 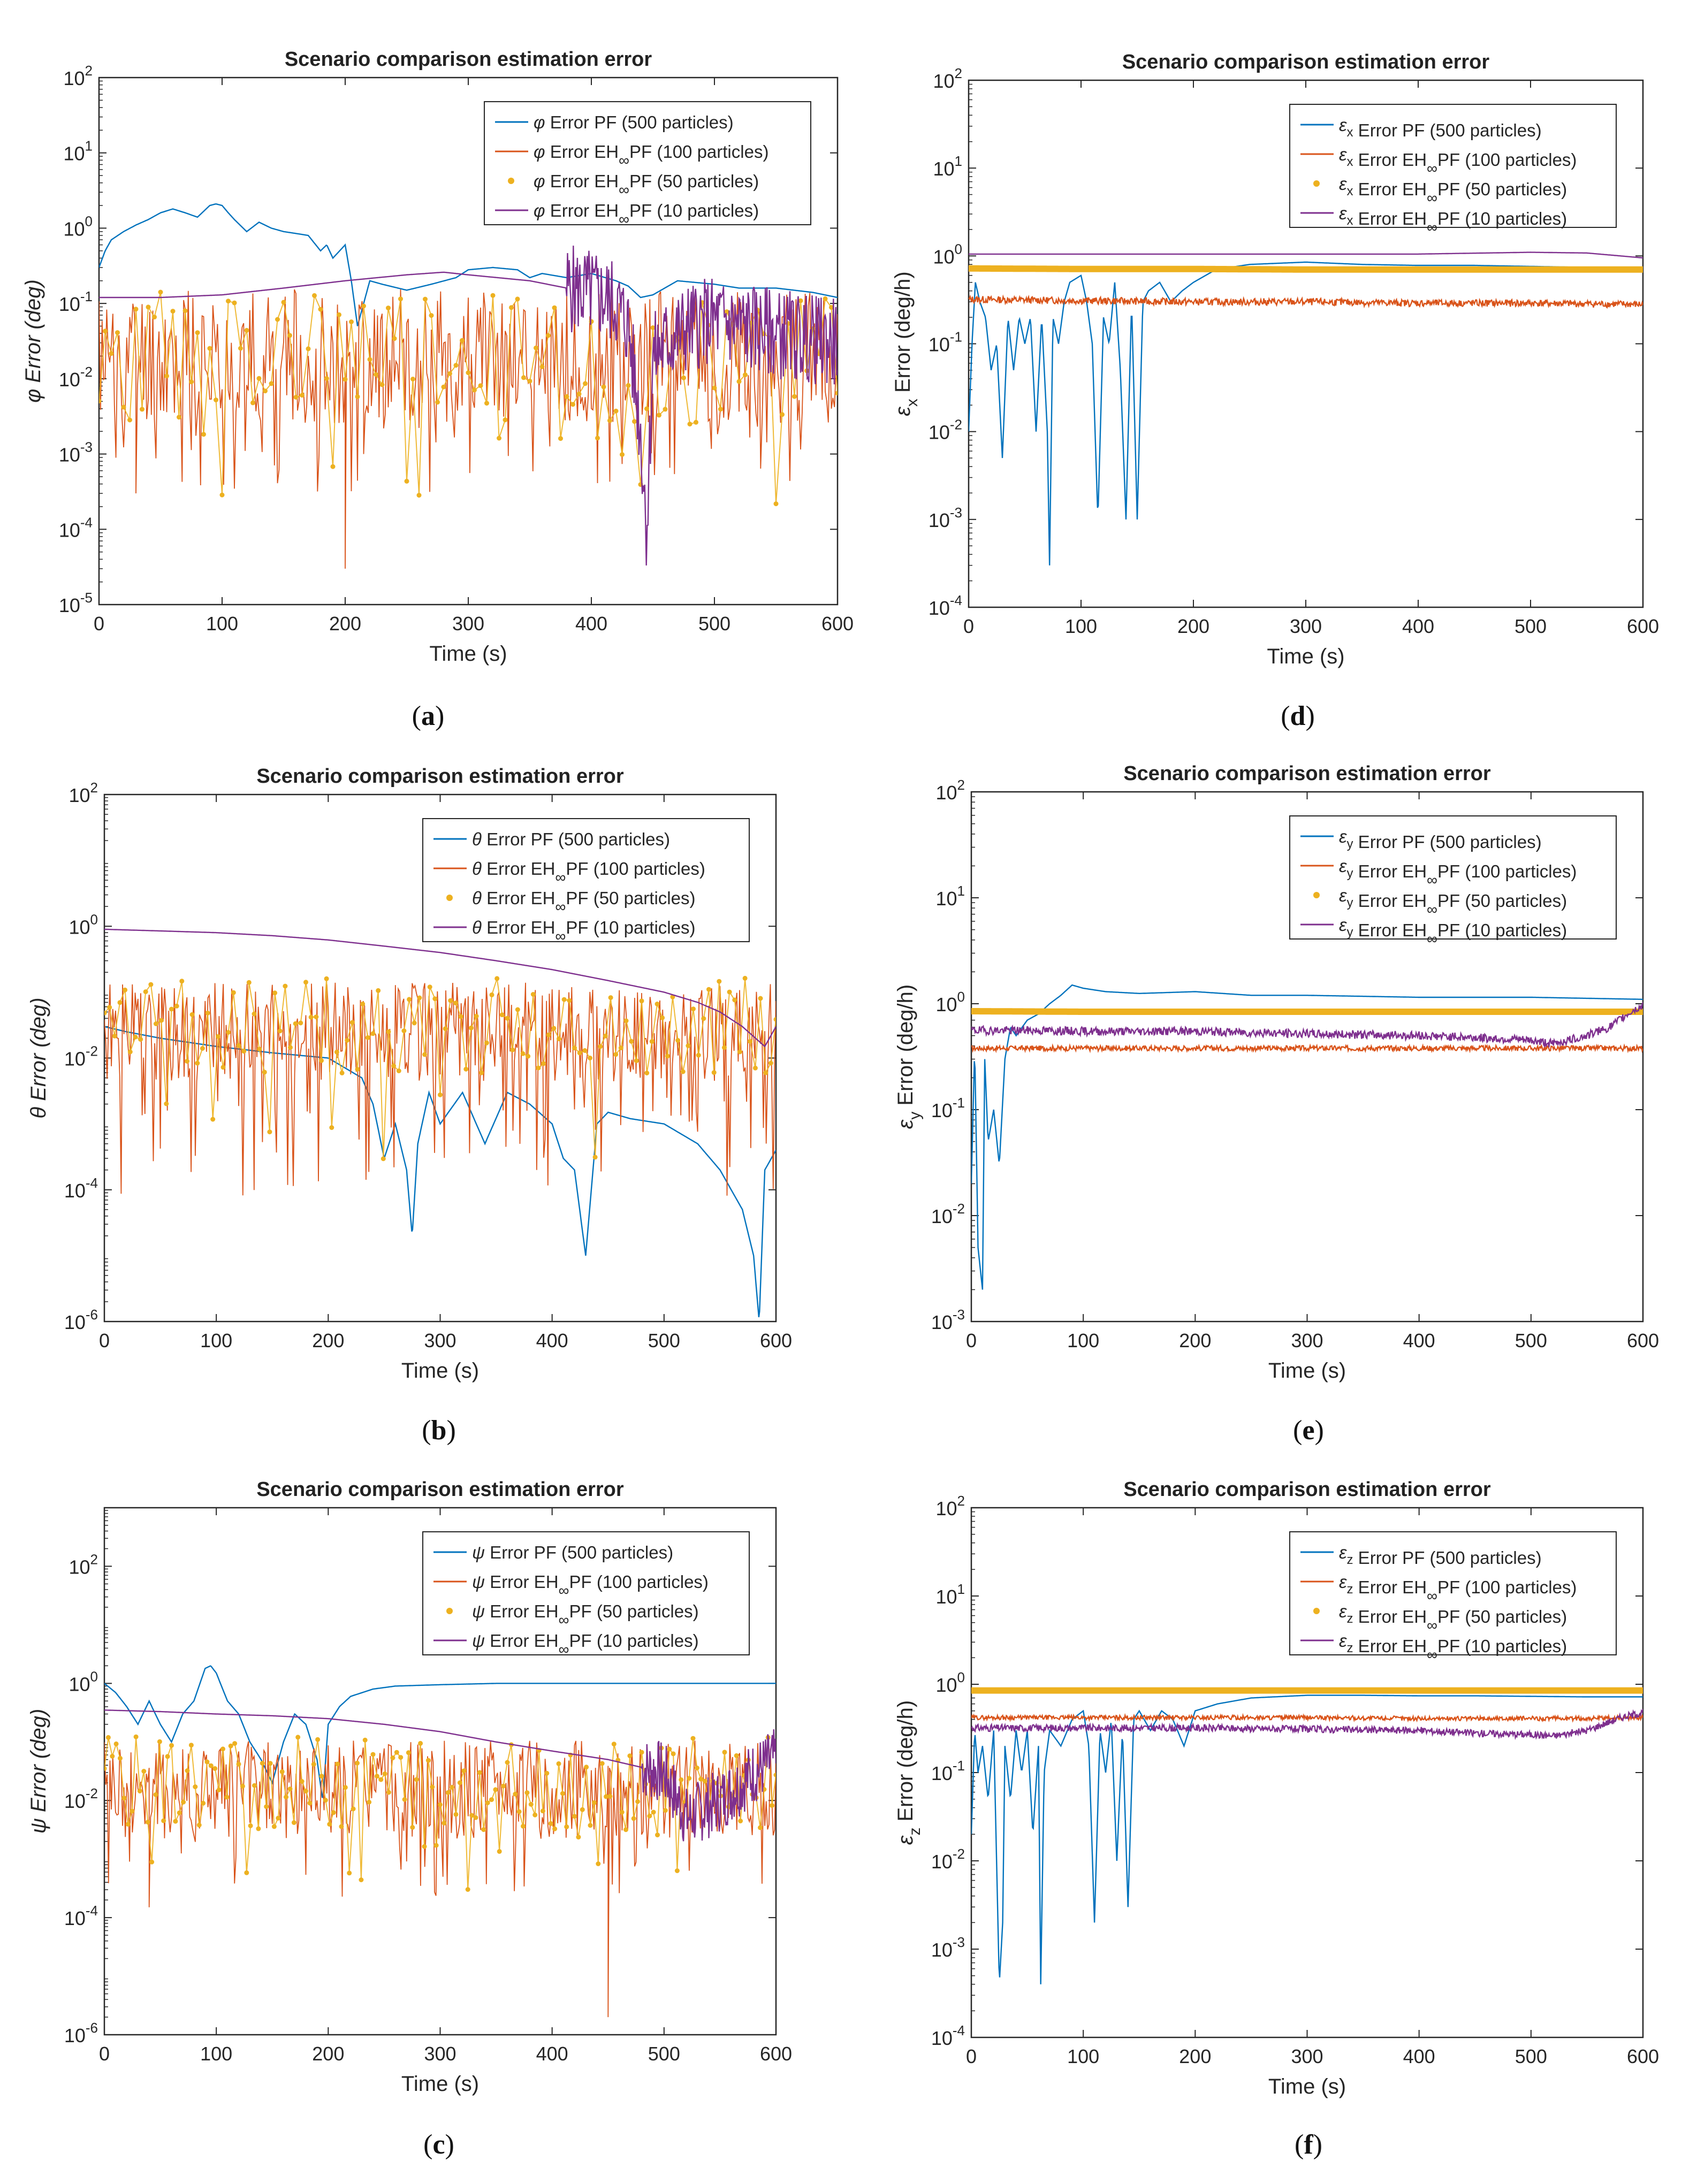 What do you see at coordinates (1531, 1340) in the screenshot?
I see `x-tick-label: 500` at bounding box center [1531, 1340].